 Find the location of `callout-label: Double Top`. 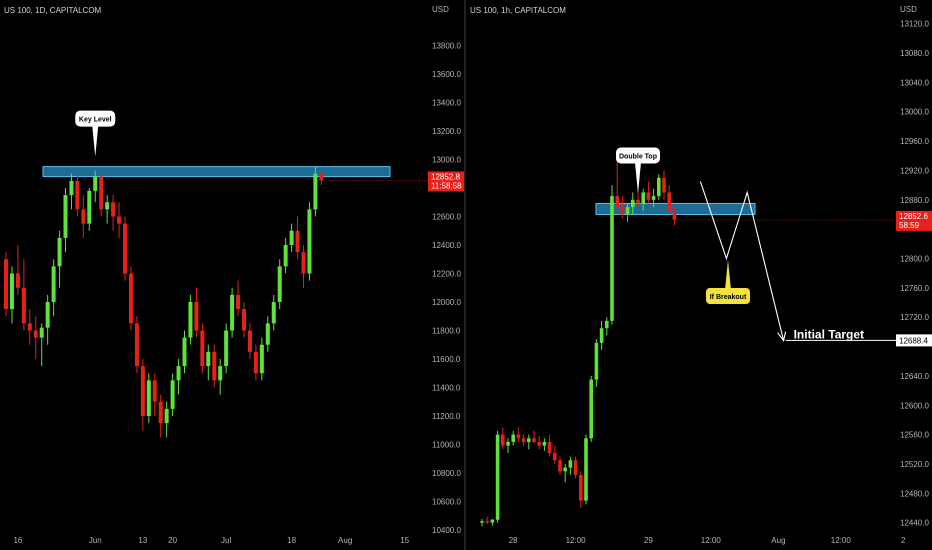

callout-label: Double Top is located at coordinates (638, 170).